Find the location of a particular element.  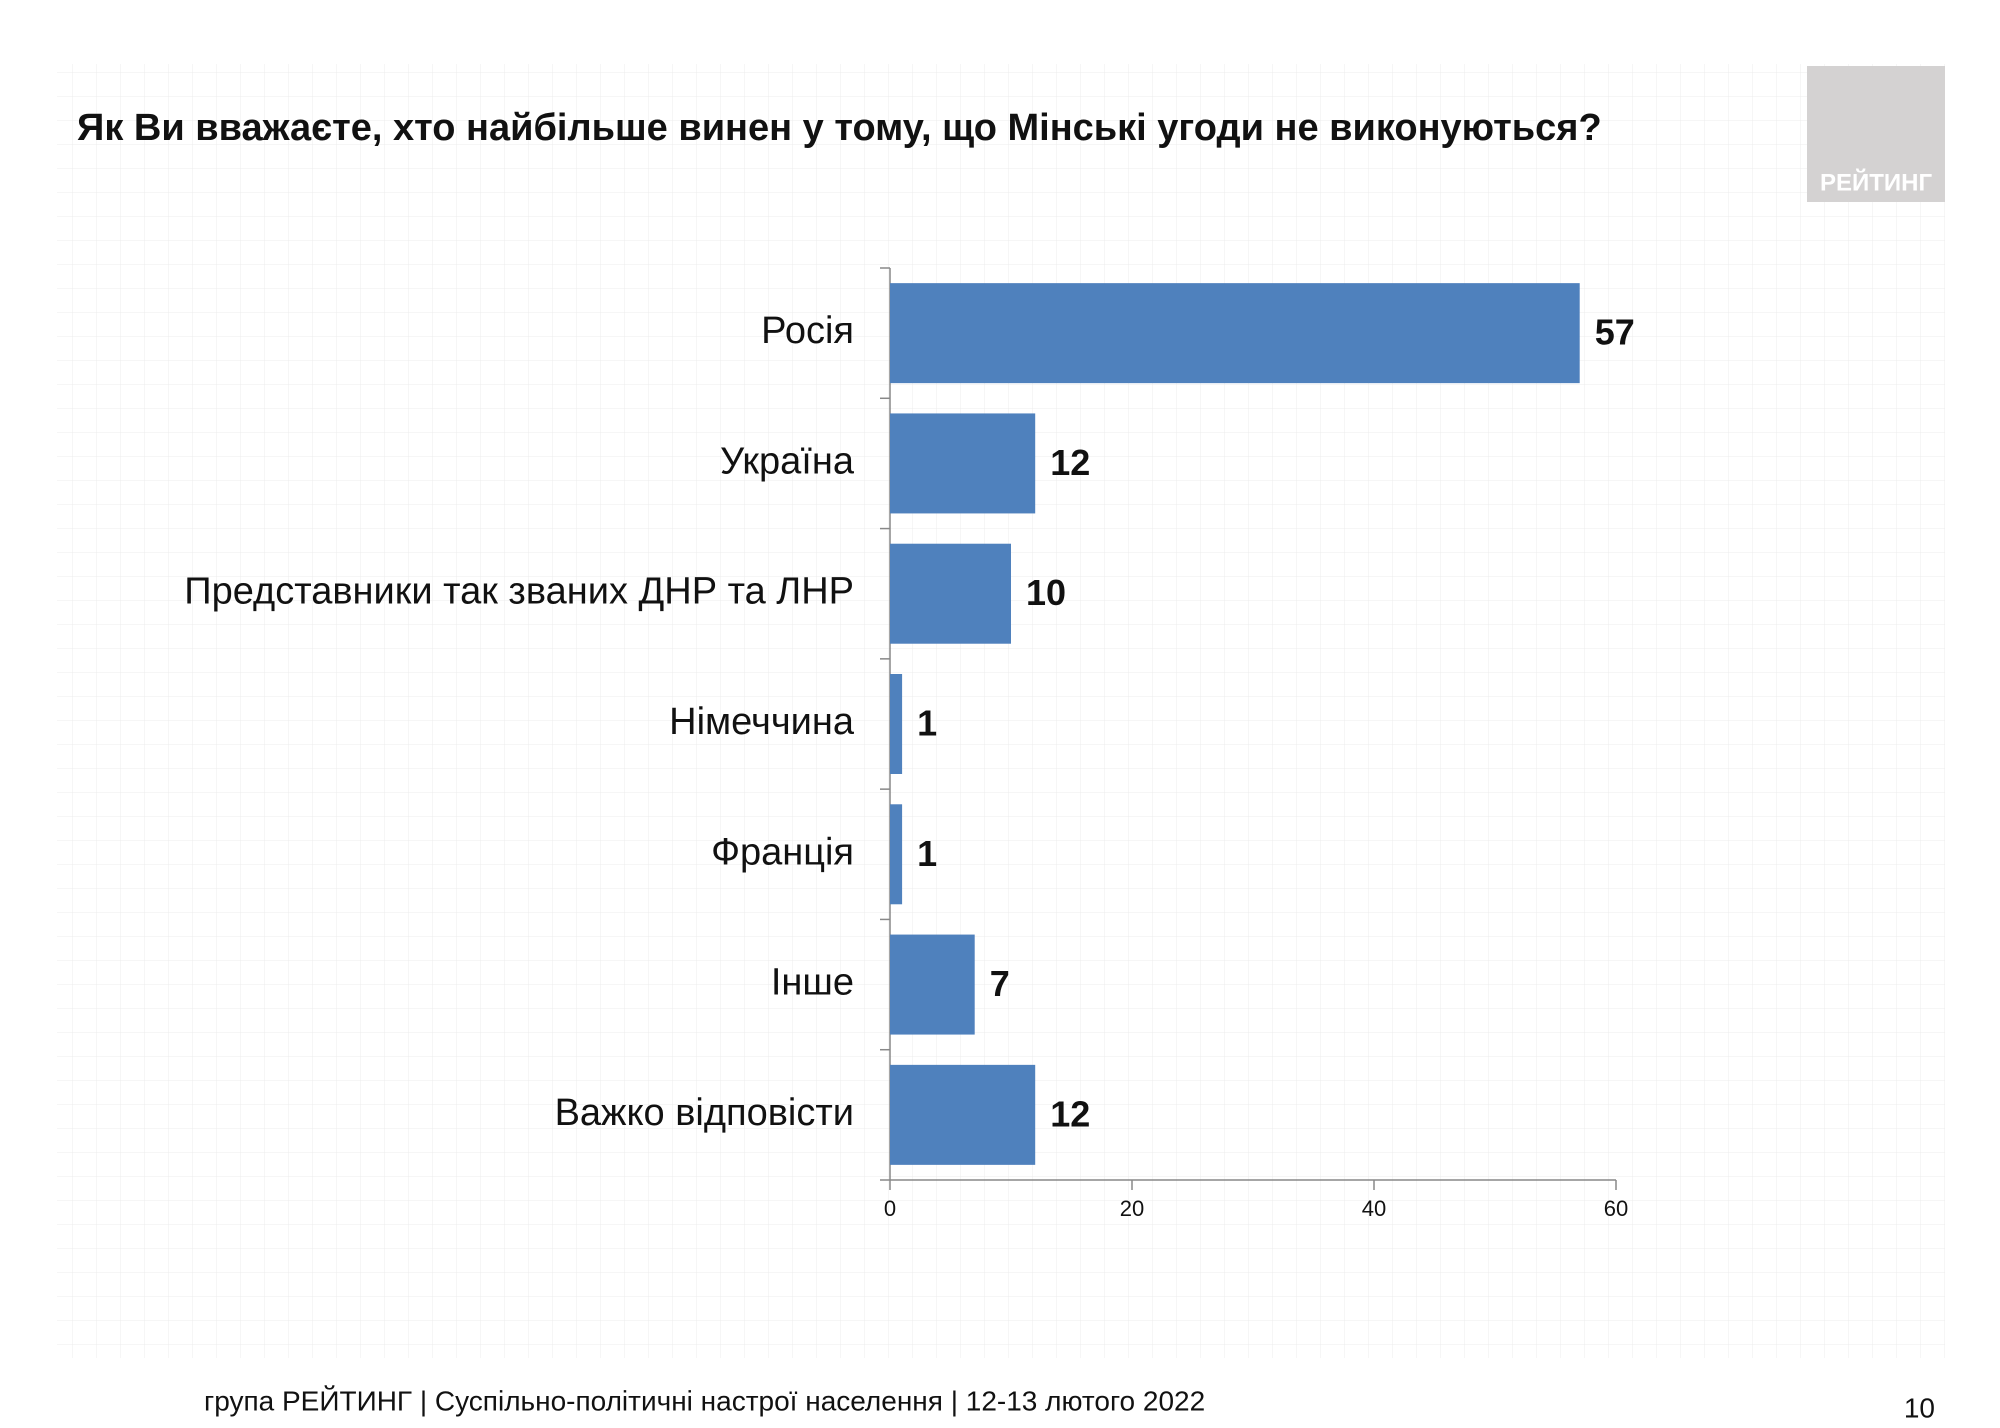

x-tick-label: 20 is located at coordinates (1132, 1208).